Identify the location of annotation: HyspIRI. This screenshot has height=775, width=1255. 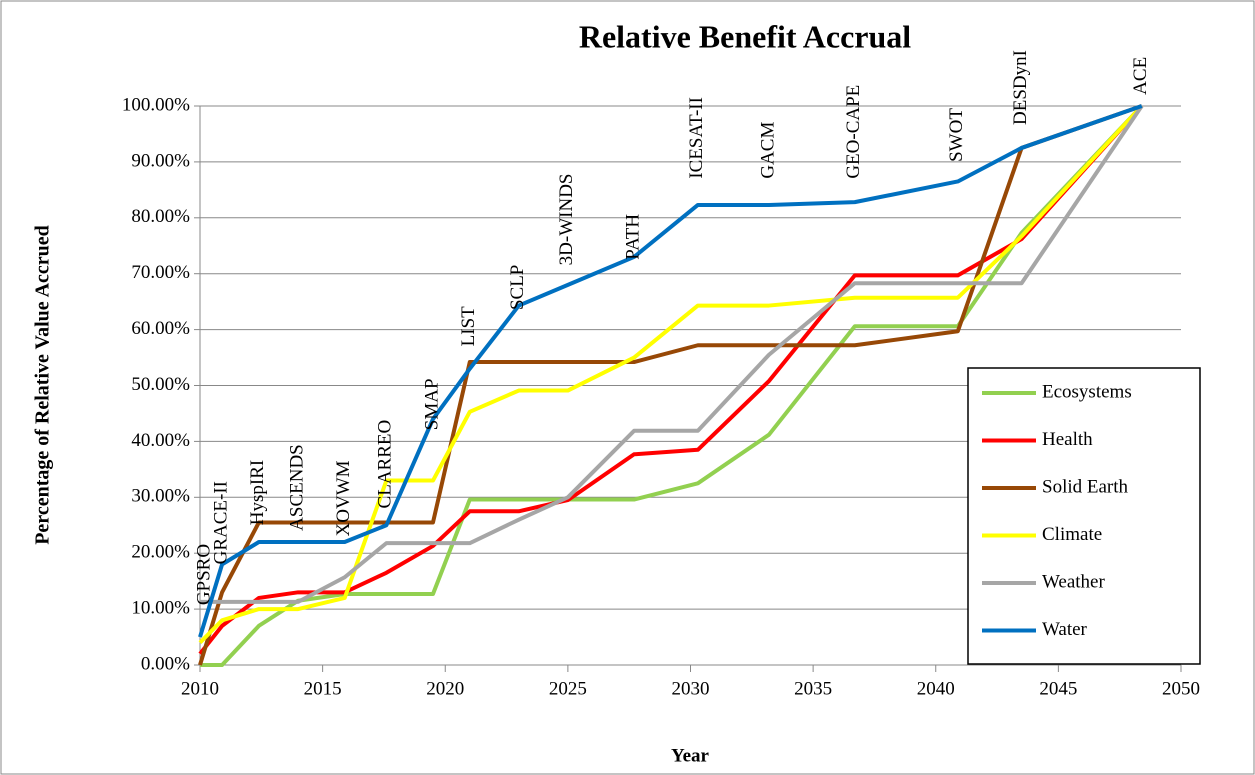
(257, 492).